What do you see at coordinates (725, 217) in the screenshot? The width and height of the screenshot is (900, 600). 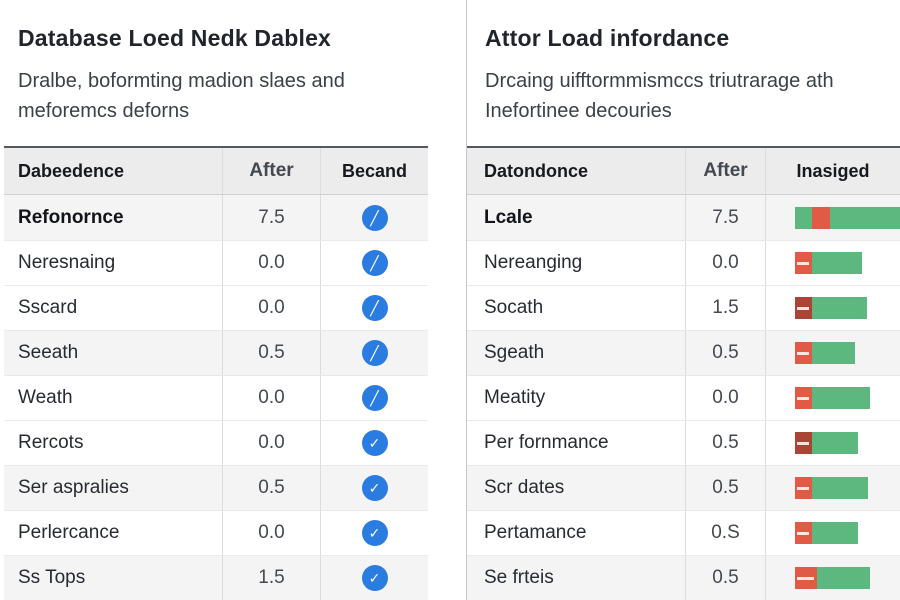 I see `after-value: 7.5` at bounding box center [725, 217].